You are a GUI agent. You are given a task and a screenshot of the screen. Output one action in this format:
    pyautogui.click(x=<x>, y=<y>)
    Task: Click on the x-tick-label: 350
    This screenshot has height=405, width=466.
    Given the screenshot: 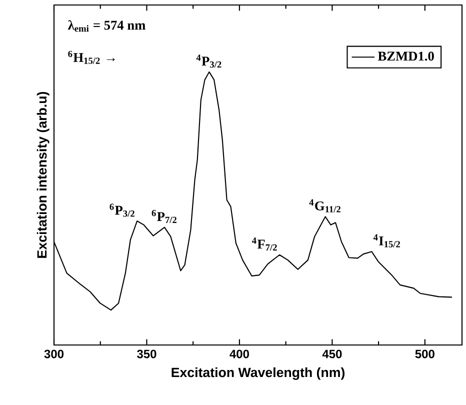 What is the action you would take?
    pyautogui.click(x=146, y=354)
    